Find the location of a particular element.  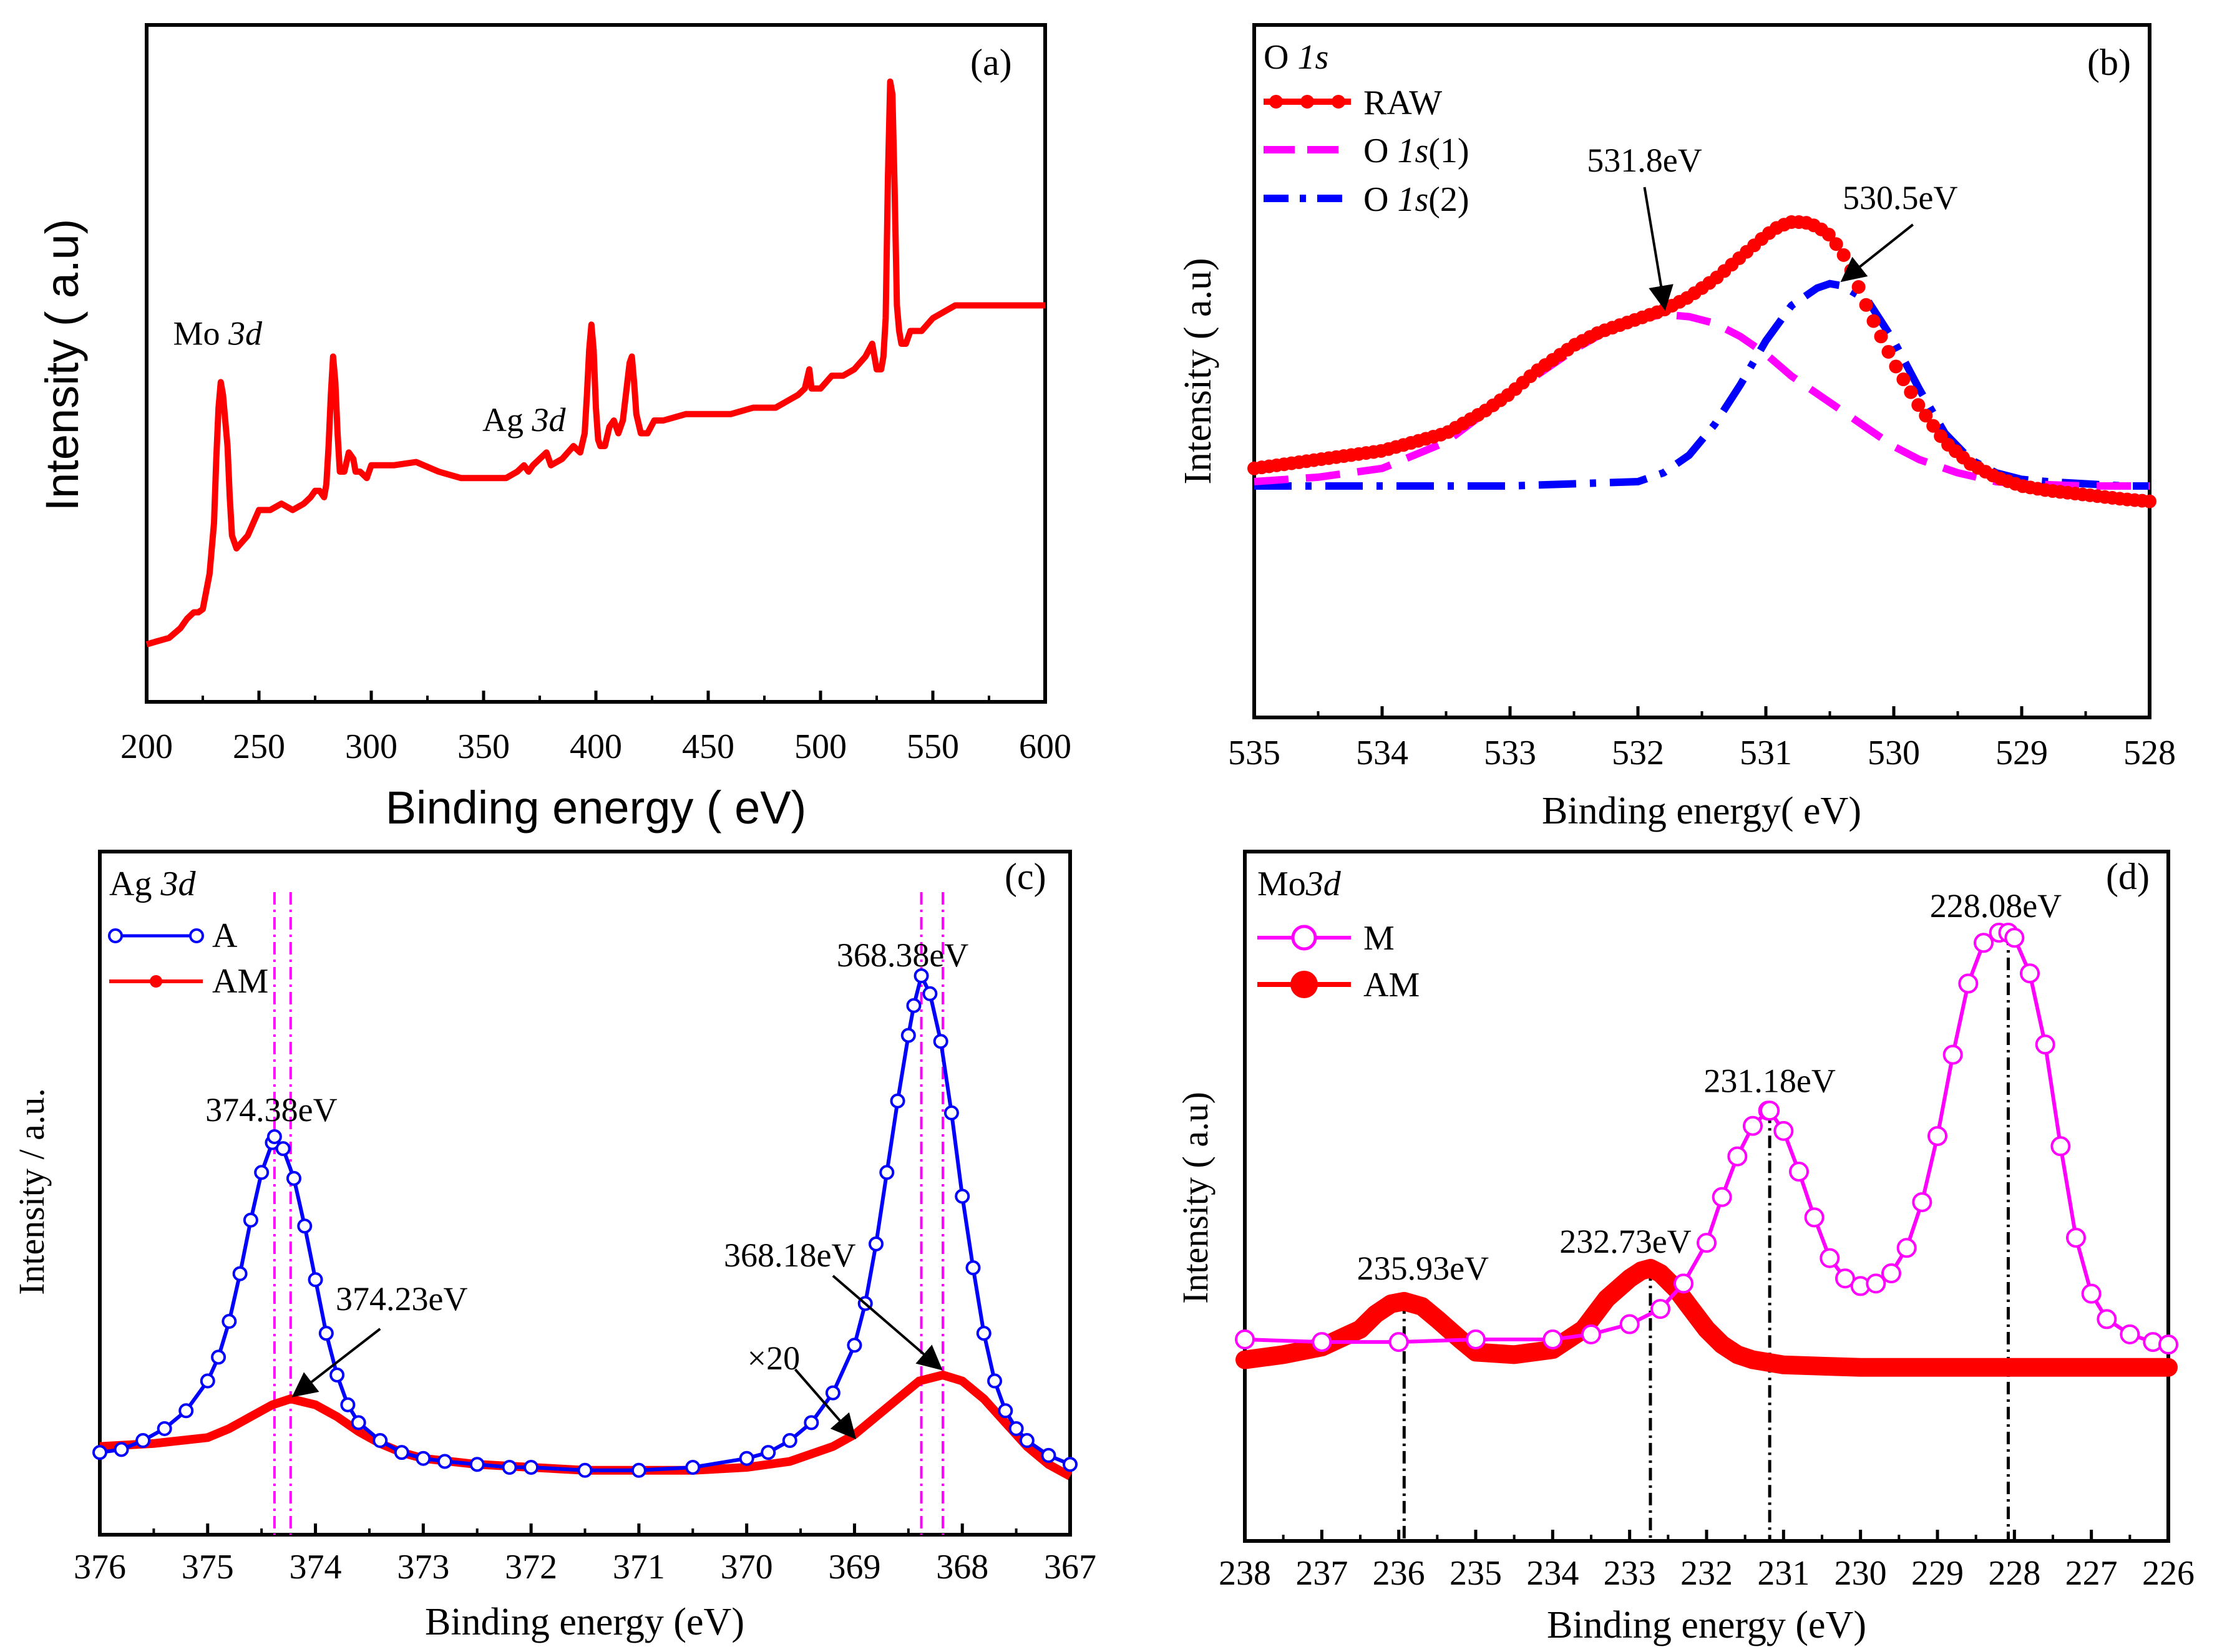

panel-d-xlabel: Binding energy (eV) is located at coordinates (1706, 1625).